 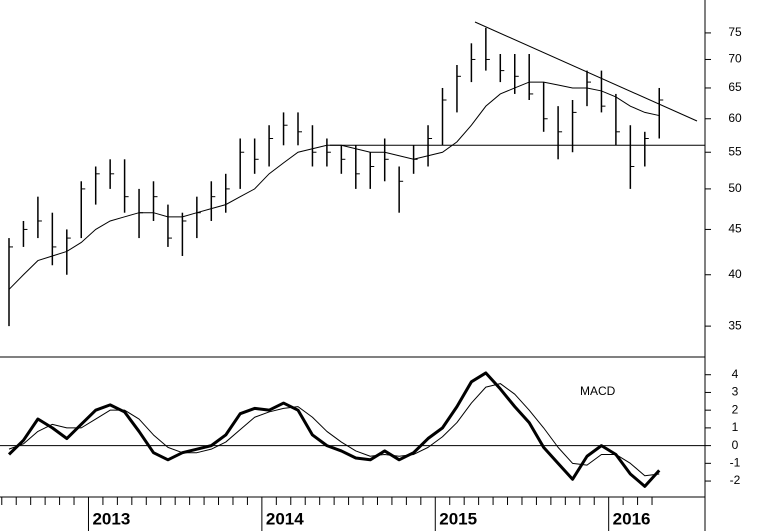 I want to click on y-tick-label: 75, so click(x=735, y=32).